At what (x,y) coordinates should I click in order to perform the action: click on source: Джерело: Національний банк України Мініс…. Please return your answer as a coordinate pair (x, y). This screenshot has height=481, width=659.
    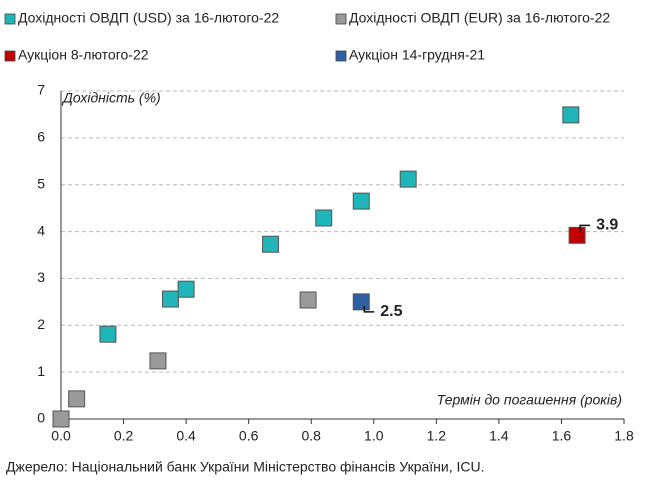
    Looking at the image, I should click on (245, 467).